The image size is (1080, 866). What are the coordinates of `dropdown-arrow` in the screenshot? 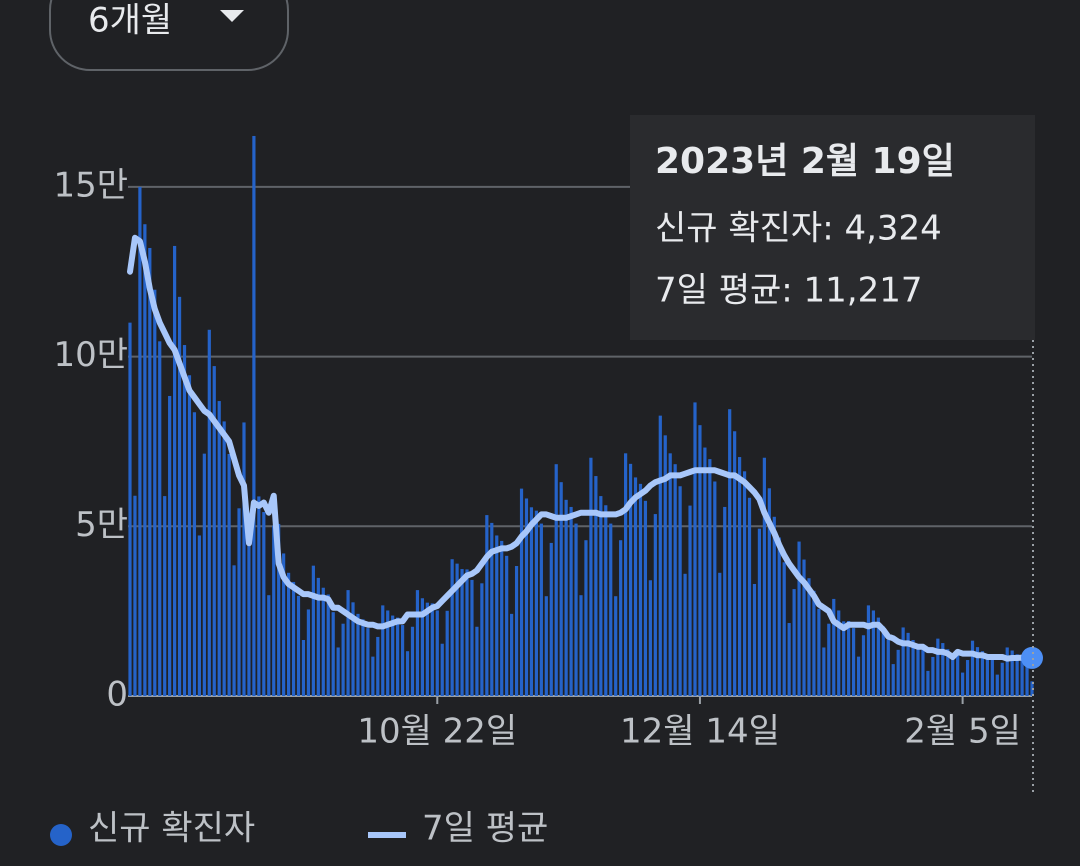 It's located at (232, 16).